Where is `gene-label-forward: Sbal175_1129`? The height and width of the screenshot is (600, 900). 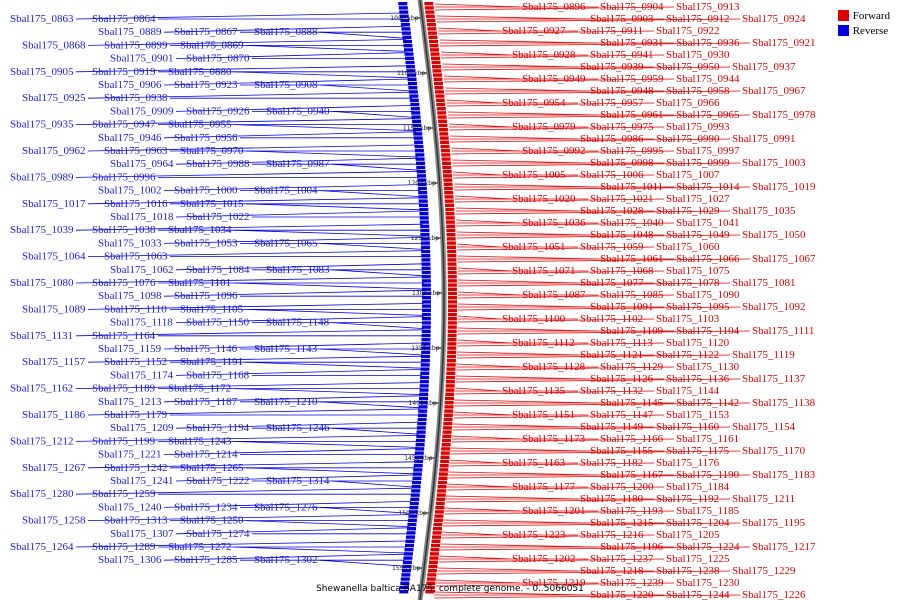 gene-label-forward: Sbal175_1129 is located at coordinates (632, 367).